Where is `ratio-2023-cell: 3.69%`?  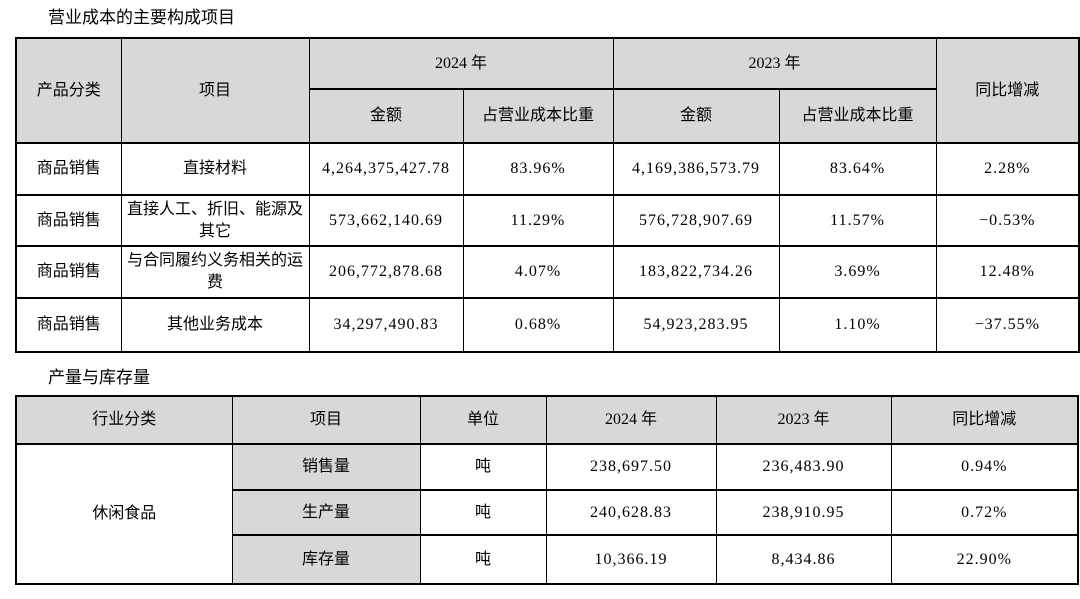
ratio-2023-cell: 3.69% is located at coordinates (857, 272).